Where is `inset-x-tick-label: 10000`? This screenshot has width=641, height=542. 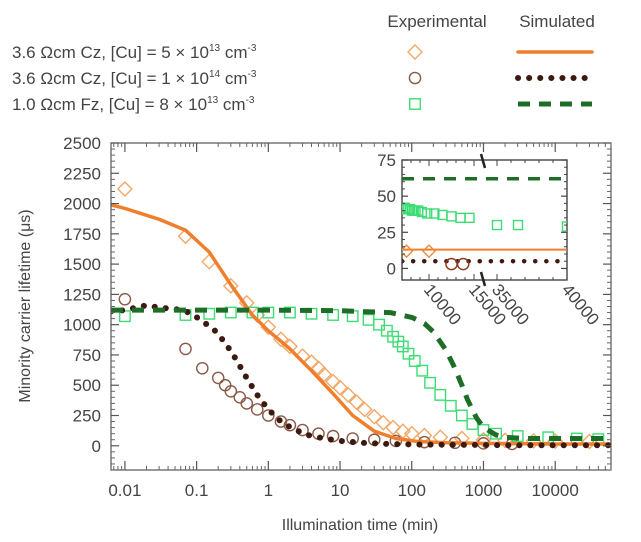 inset-x-tick-label: 10000 is located at coordinates (442, 304).